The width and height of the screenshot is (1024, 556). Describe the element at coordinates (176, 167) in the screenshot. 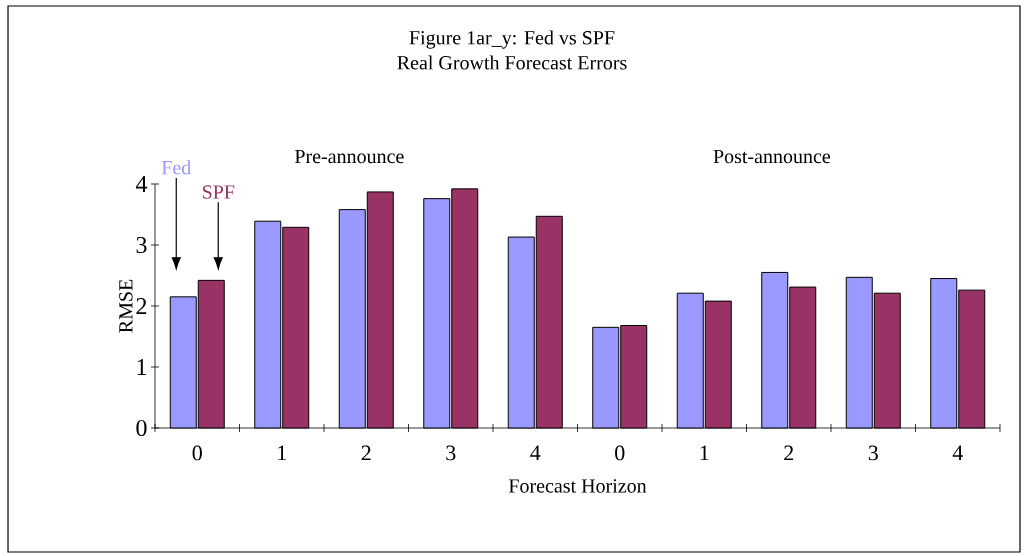

I see `text: Fed` at that location.